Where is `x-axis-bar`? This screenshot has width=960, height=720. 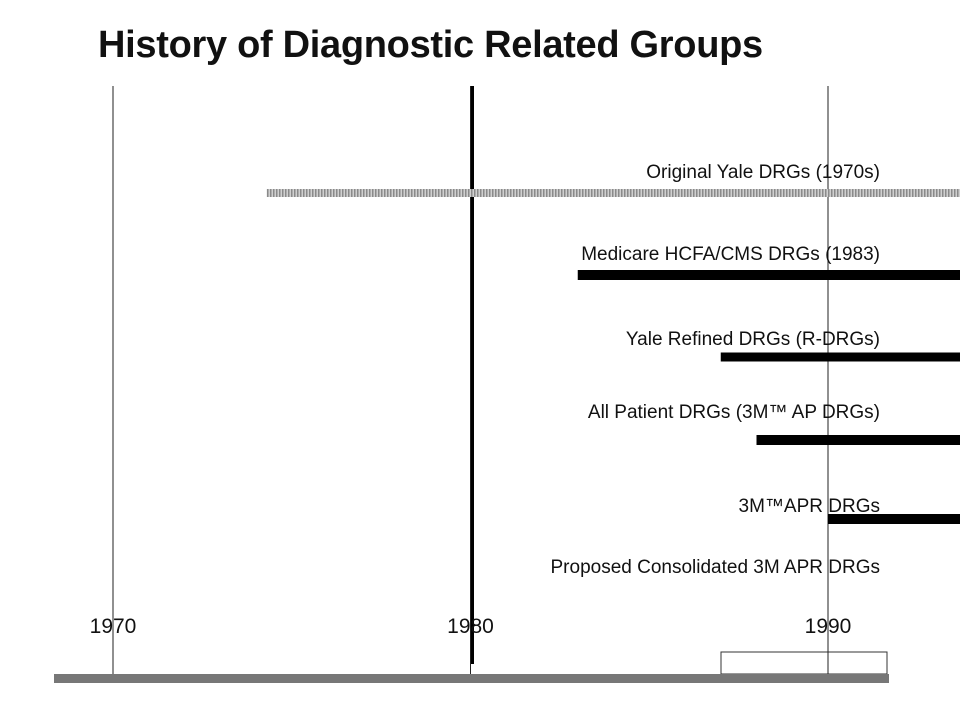
x-axis-bar is located at coordinates (471, 678).